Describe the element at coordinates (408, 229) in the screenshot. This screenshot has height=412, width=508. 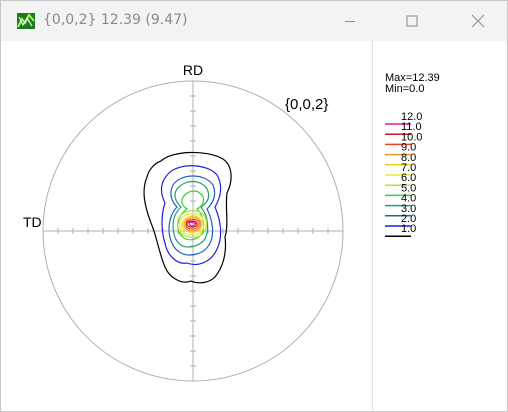
I see `legend-value: 1.0` at that location.